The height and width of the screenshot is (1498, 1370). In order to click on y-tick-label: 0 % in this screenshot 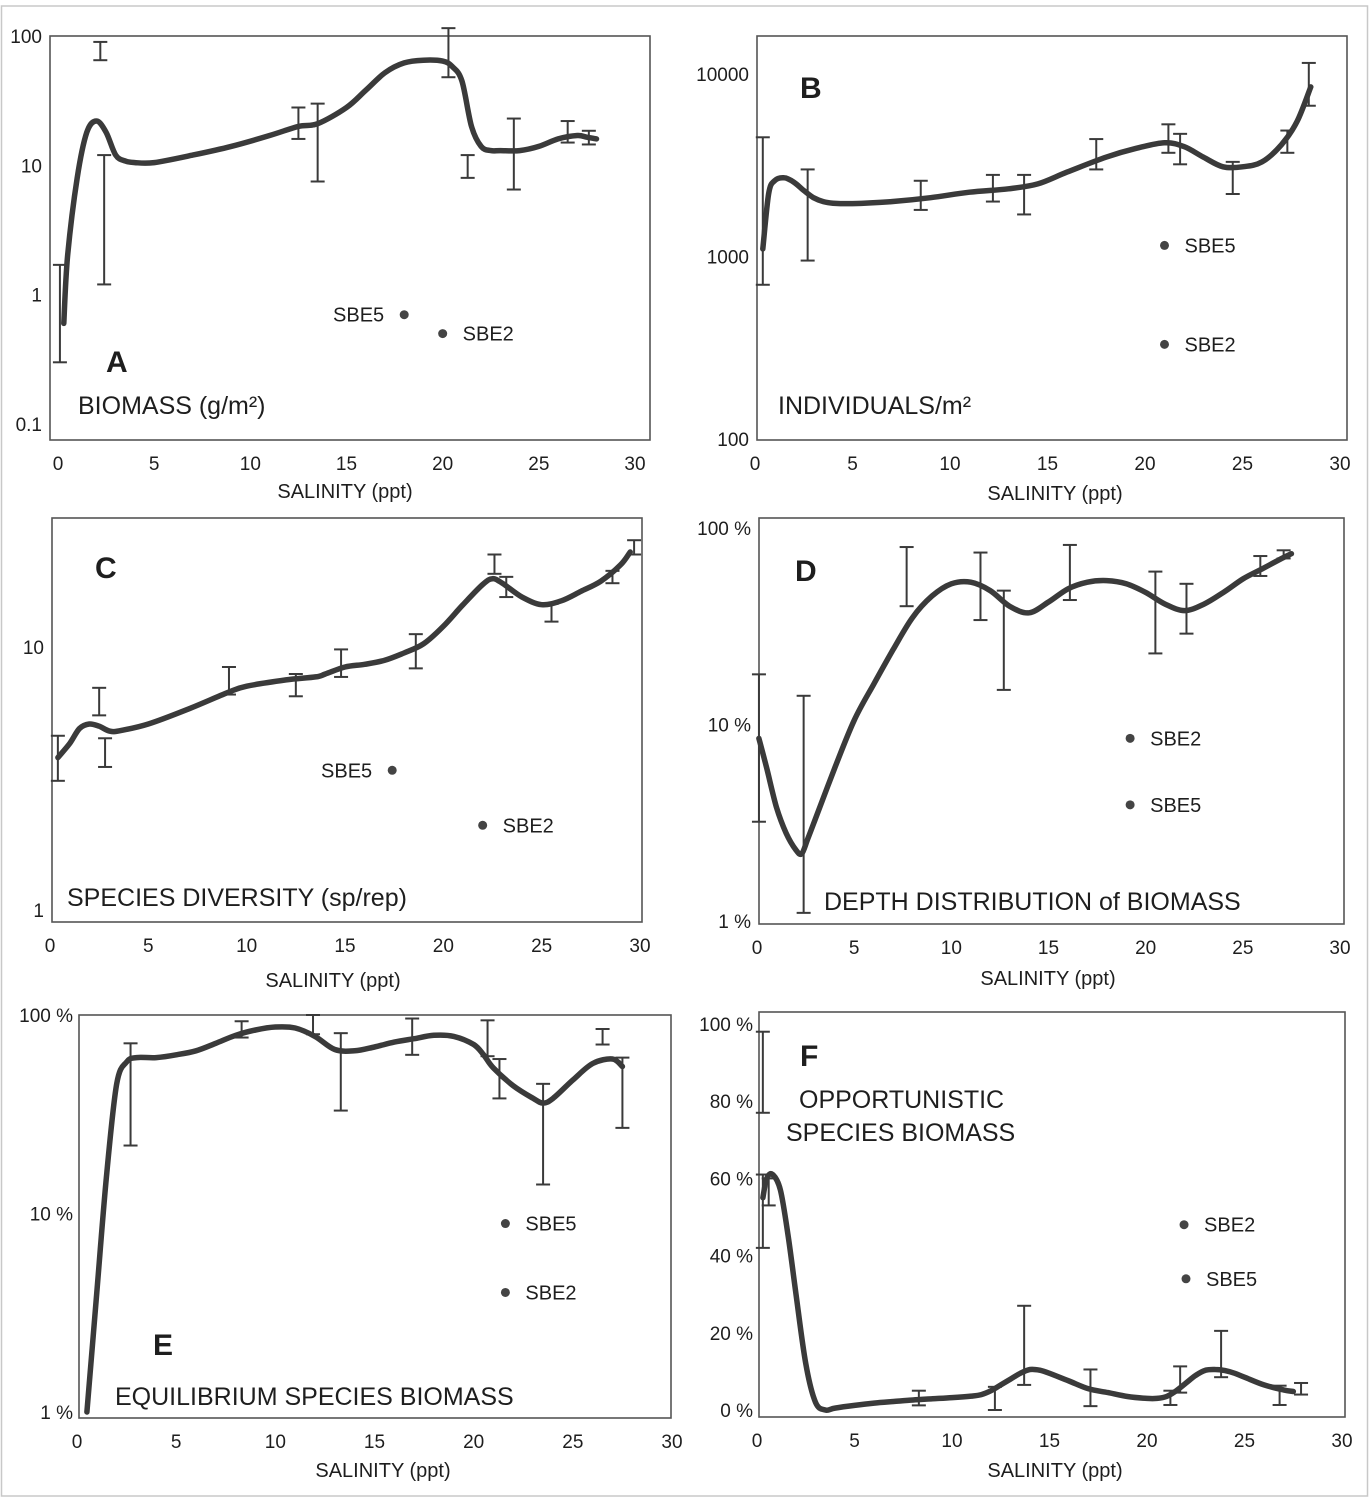, I will do `click(736, 1411)`.